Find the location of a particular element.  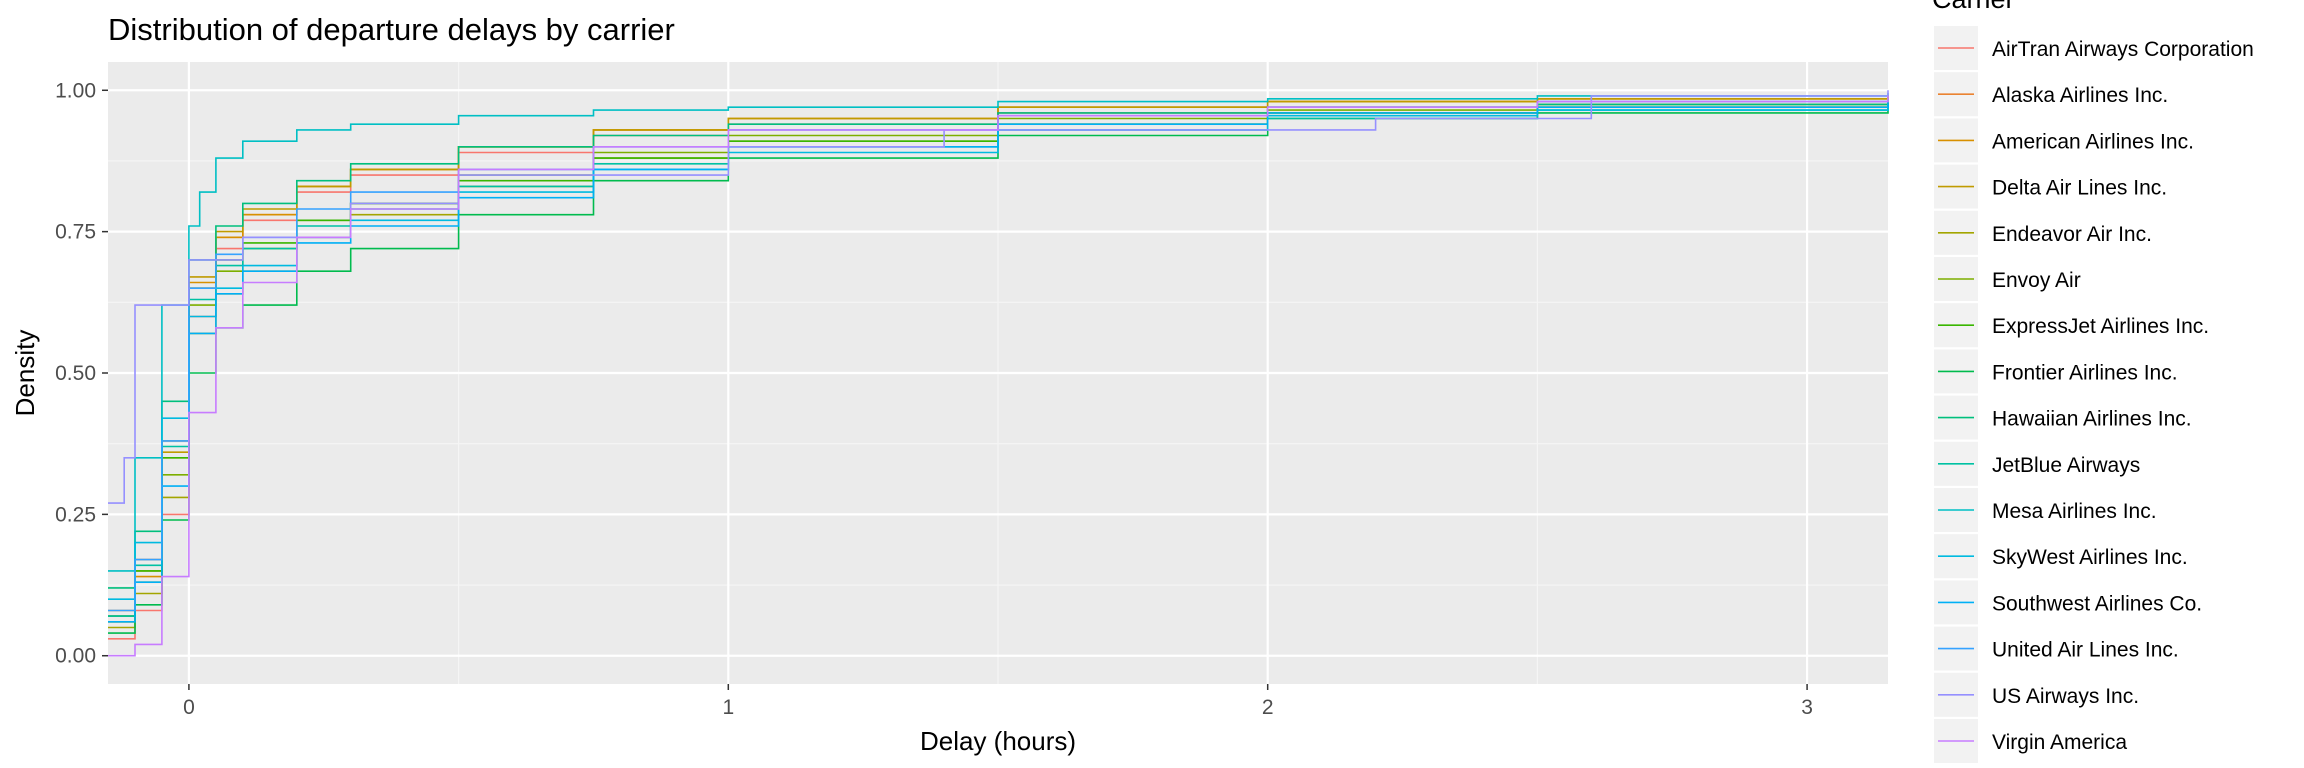

legend-title: Carrier is located at coordinates (1973, 7).